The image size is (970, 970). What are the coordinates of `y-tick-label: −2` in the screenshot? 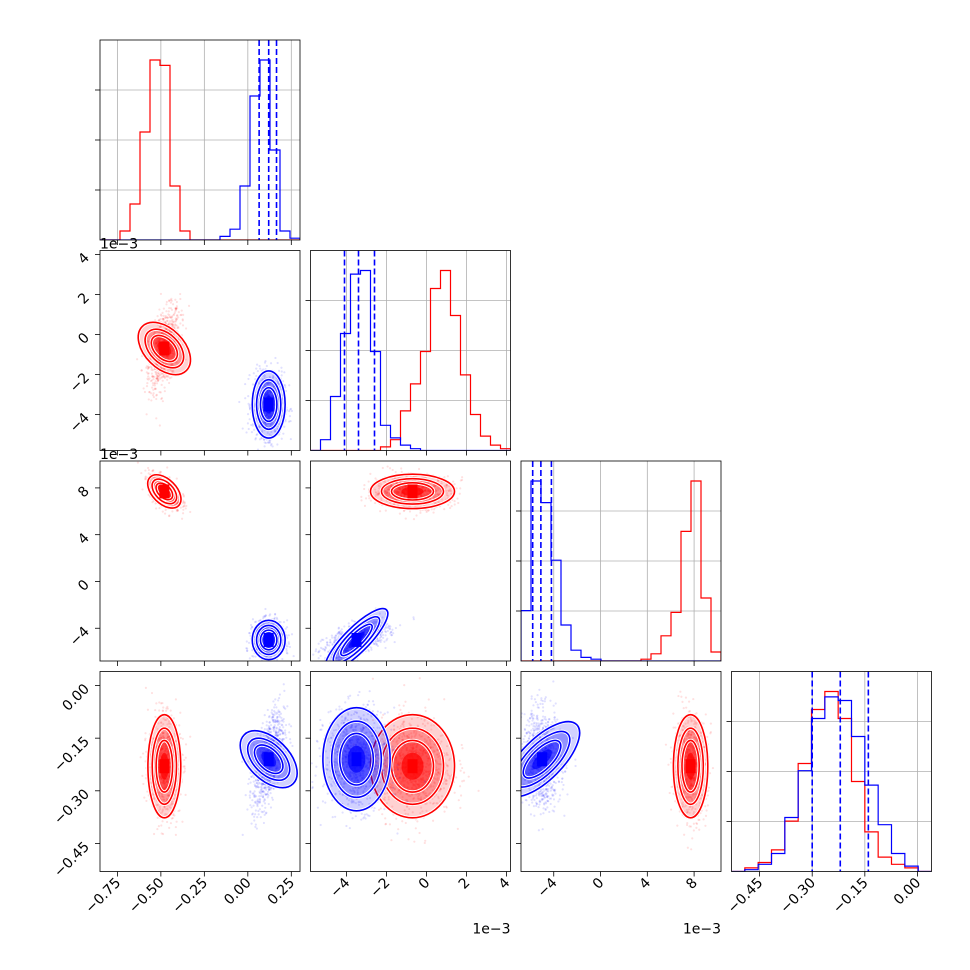 It's located at (80, 383).